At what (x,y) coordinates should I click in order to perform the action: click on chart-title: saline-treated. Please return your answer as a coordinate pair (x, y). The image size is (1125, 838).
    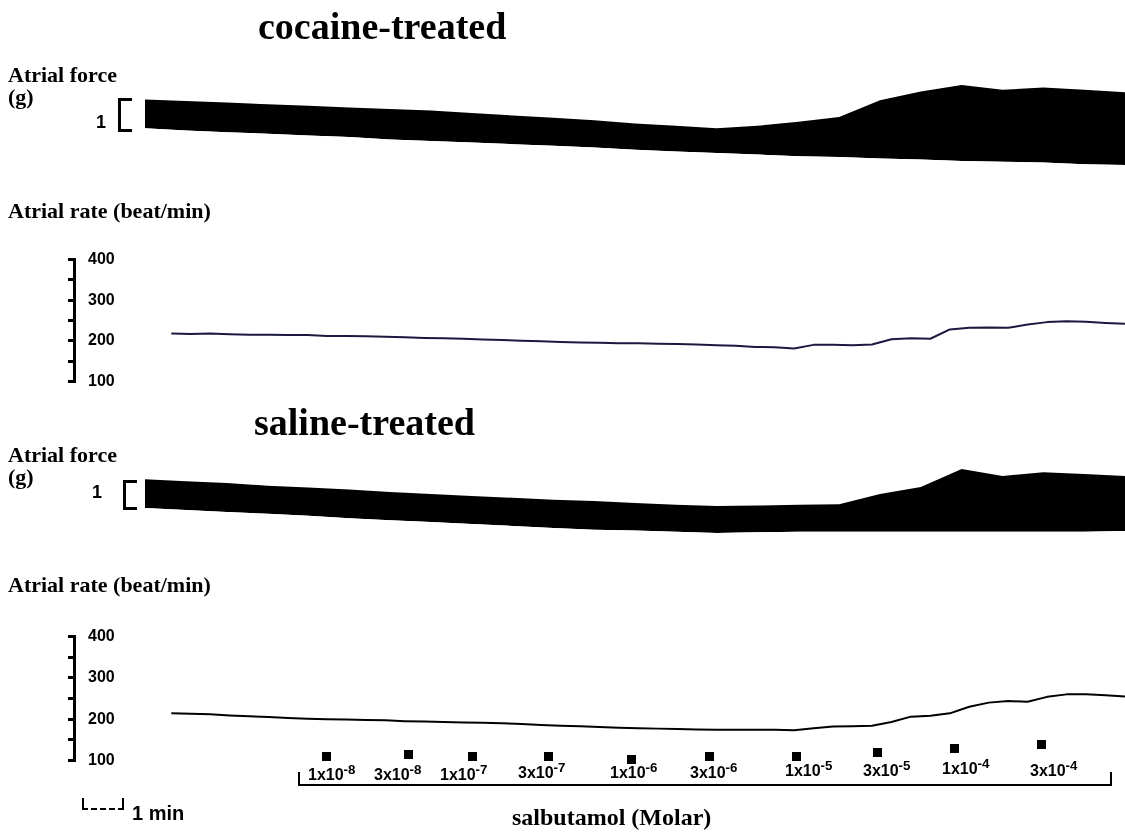
    Looking at the image, I should click on (364, 422).